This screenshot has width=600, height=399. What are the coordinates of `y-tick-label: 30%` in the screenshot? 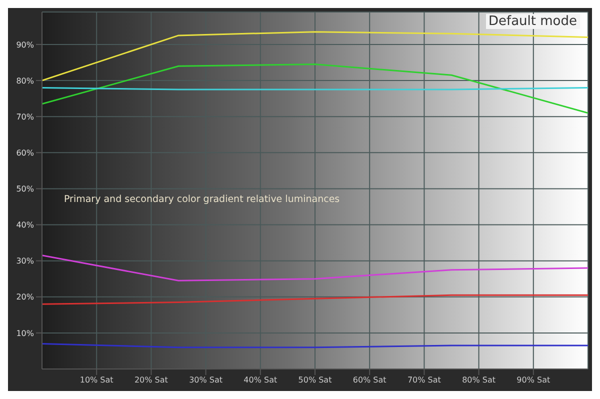 It's located at (25, 261).